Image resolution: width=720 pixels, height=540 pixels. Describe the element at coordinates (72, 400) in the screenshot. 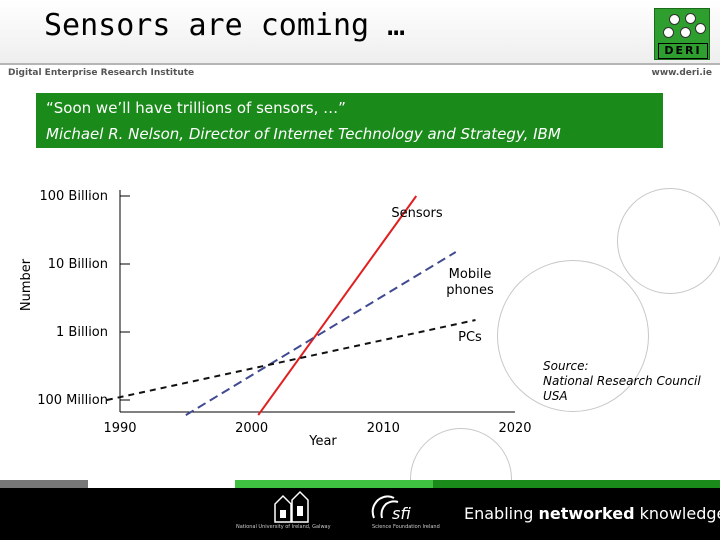

I see `y-tick-label: 100 Million` at that location.